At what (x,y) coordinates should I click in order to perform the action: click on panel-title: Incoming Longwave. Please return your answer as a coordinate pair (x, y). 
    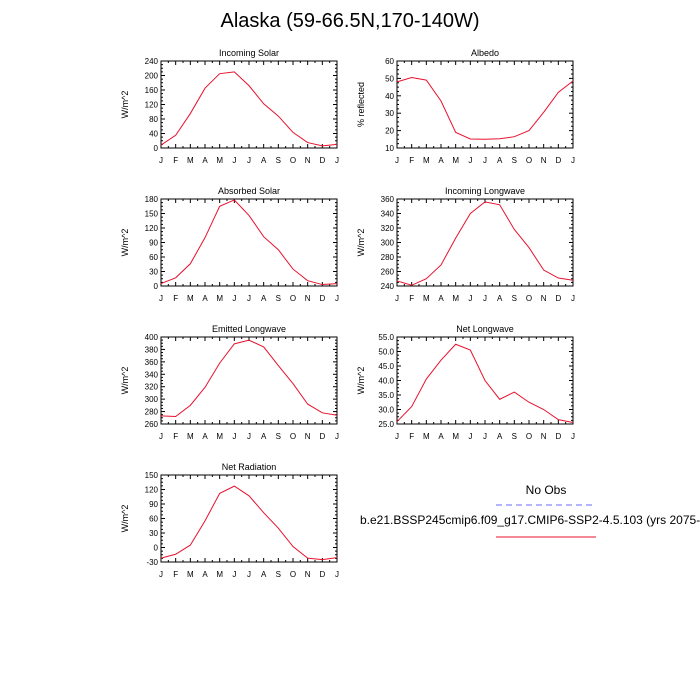
    Looking at the image, I should click on (485, 191).